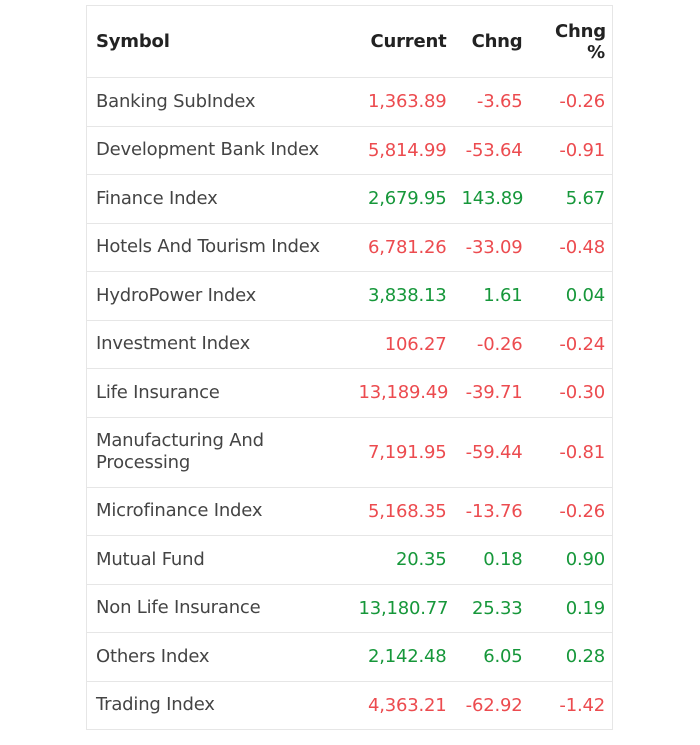 This screenshot has width=700, height=745. I want to click on value-cell: -1.42, so click(571, 705).